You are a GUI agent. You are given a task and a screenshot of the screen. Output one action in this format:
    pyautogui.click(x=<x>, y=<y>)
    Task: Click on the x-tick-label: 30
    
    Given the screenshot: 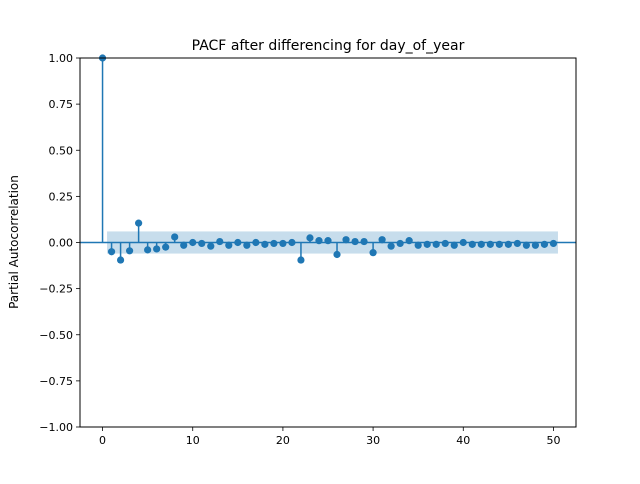 What is the action you would take?
    pyautogui.click(x=373, y=440)
    